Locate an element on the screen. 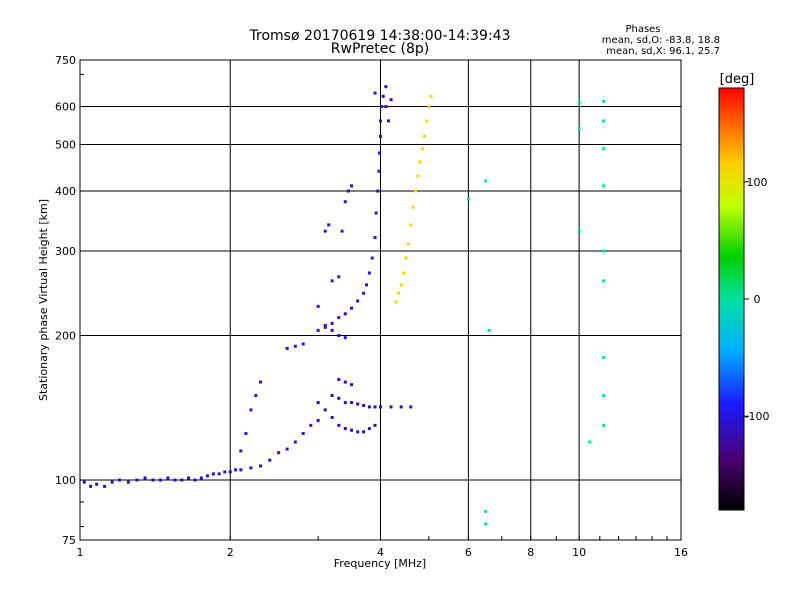 Image resolution: width=800 pixels, height=600 pixels. colorbar-tick-label: 100 is located at coordinates (757, 182).